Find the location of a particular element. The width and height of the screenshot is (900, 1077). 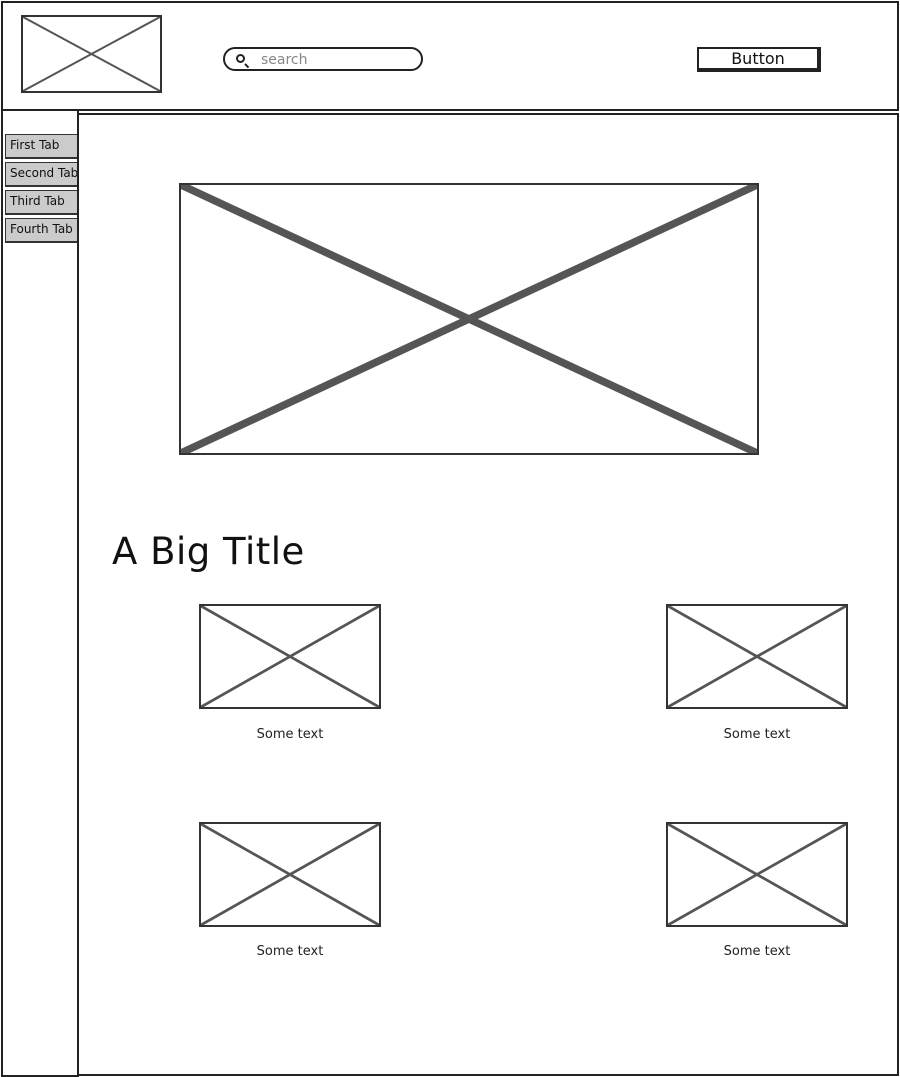

header-bar: Button is located at coordinates (450, 56).